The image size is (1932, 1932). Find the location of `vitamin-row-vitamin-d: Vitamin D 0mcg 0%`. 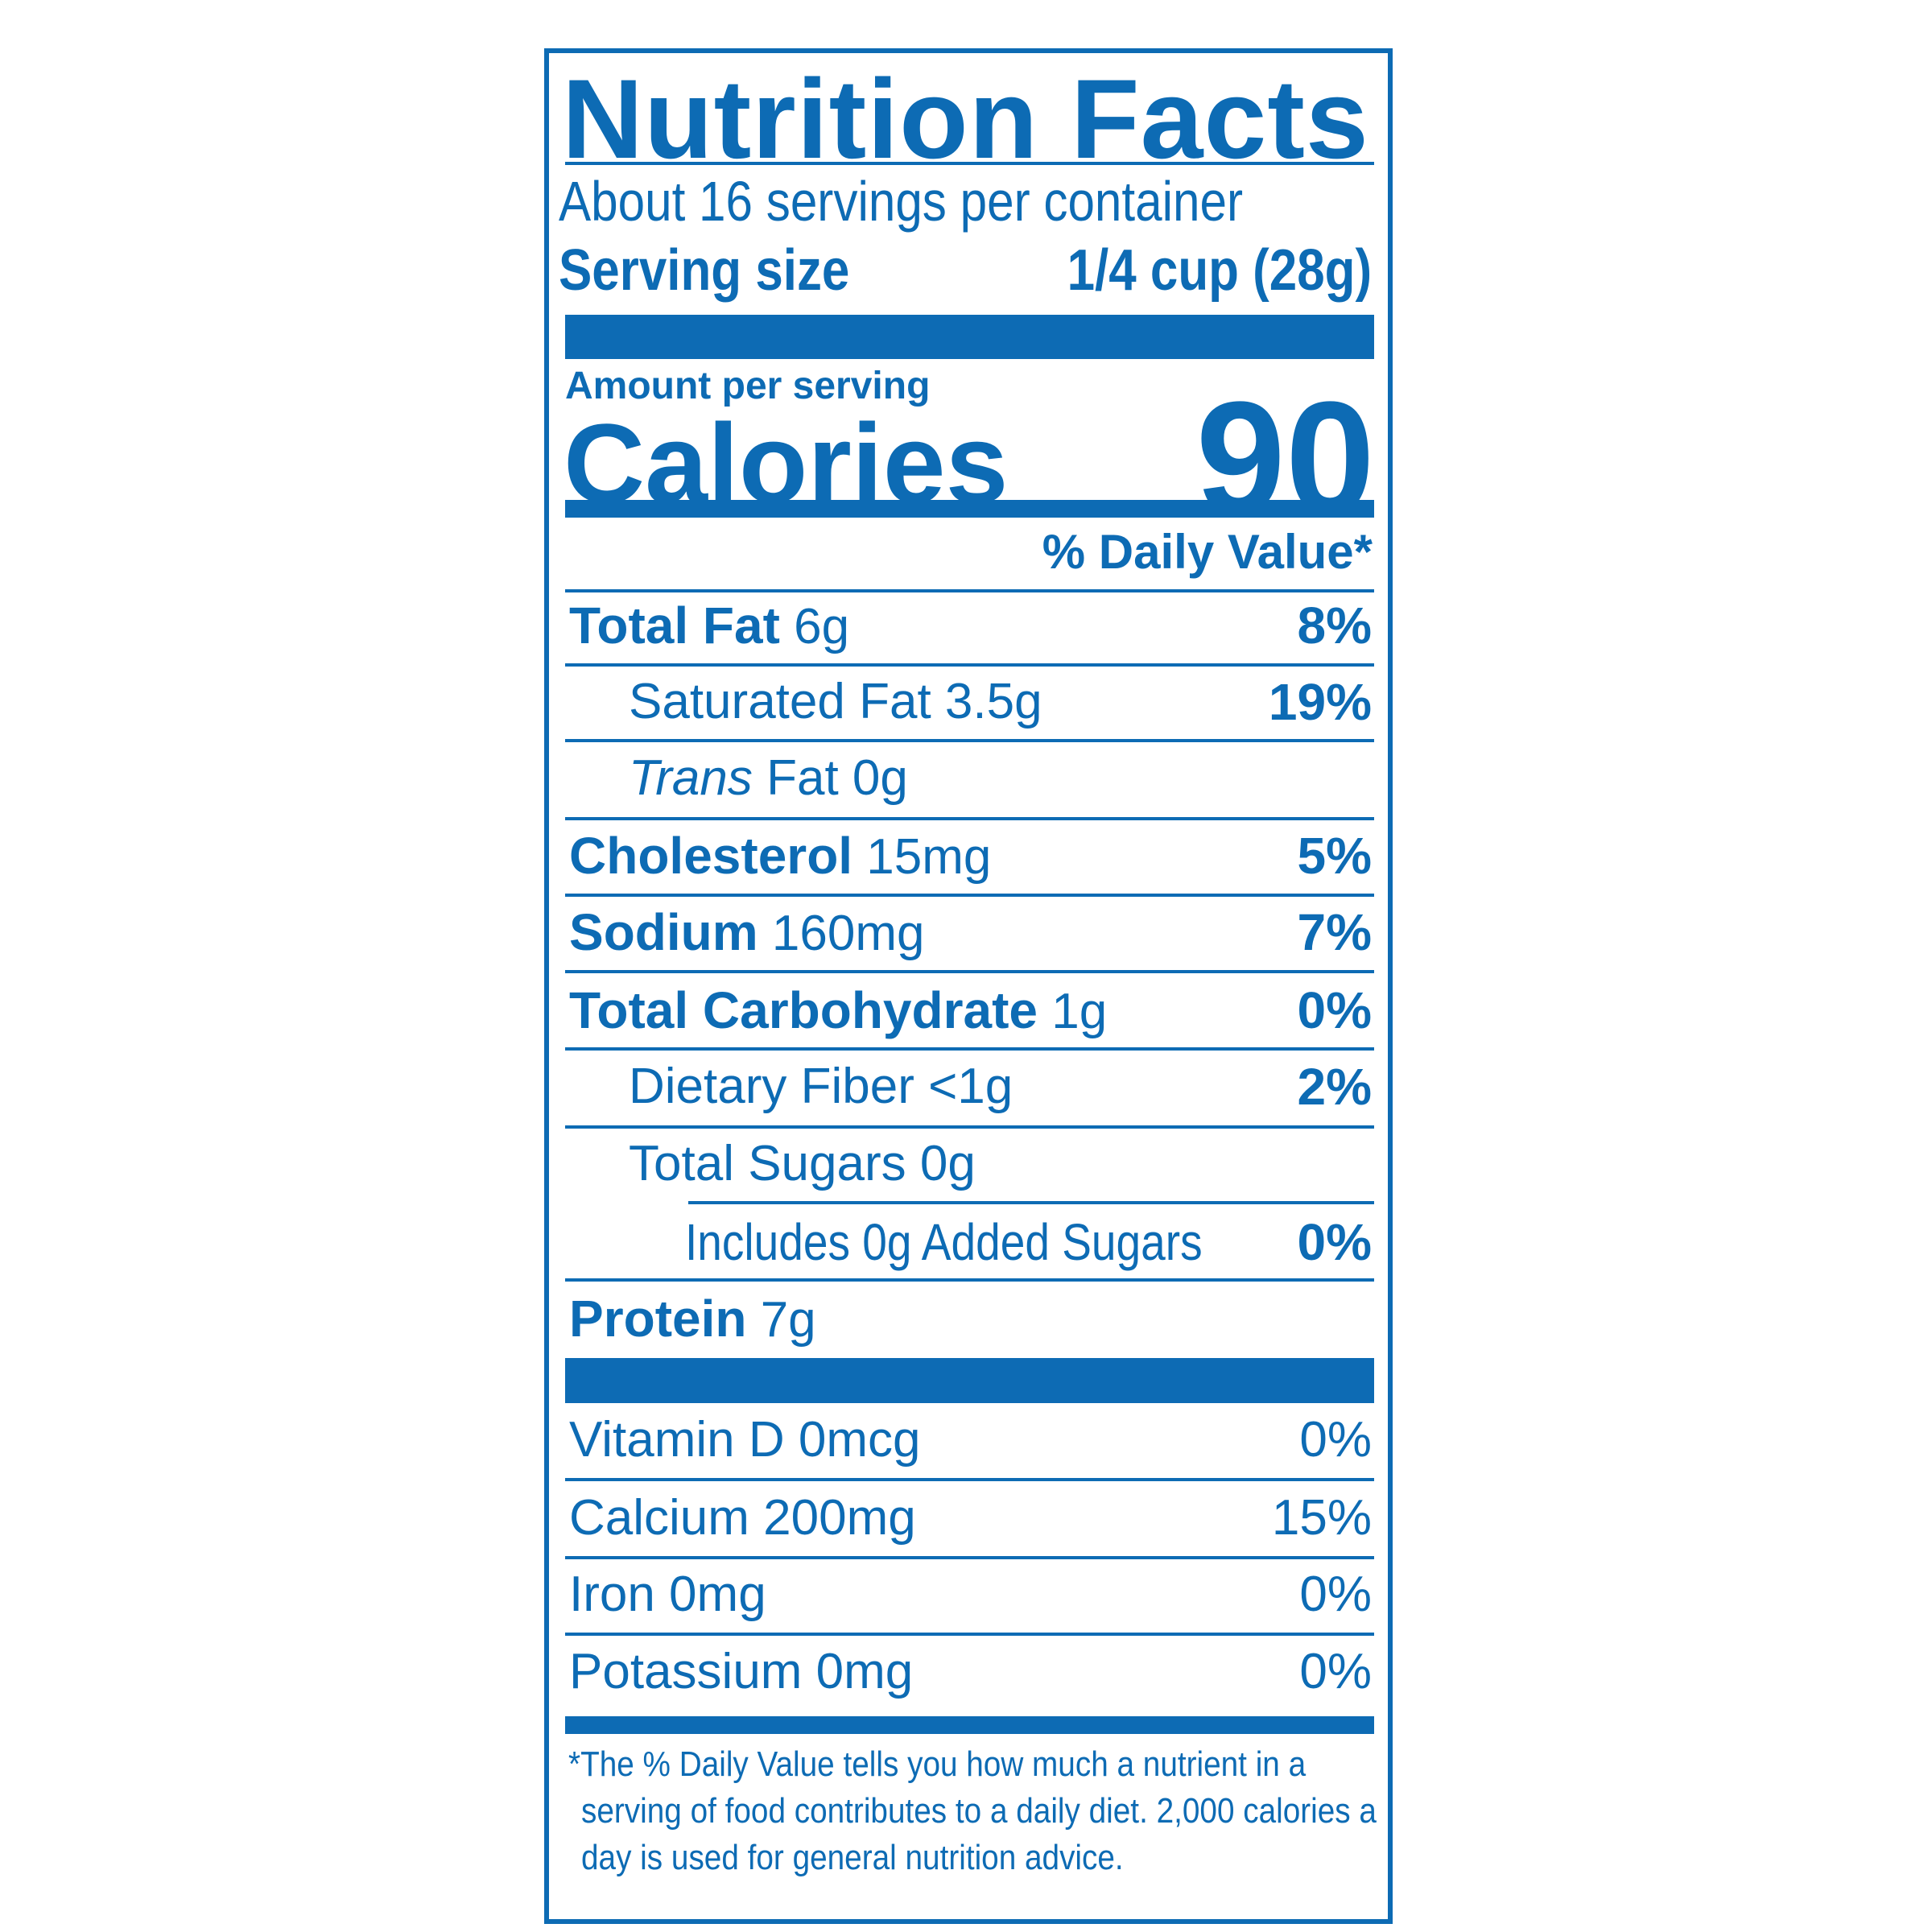

vitamin-row-vitamin-d: Vitamin D 0mcg 0% is located at coordinates (969, 1440).